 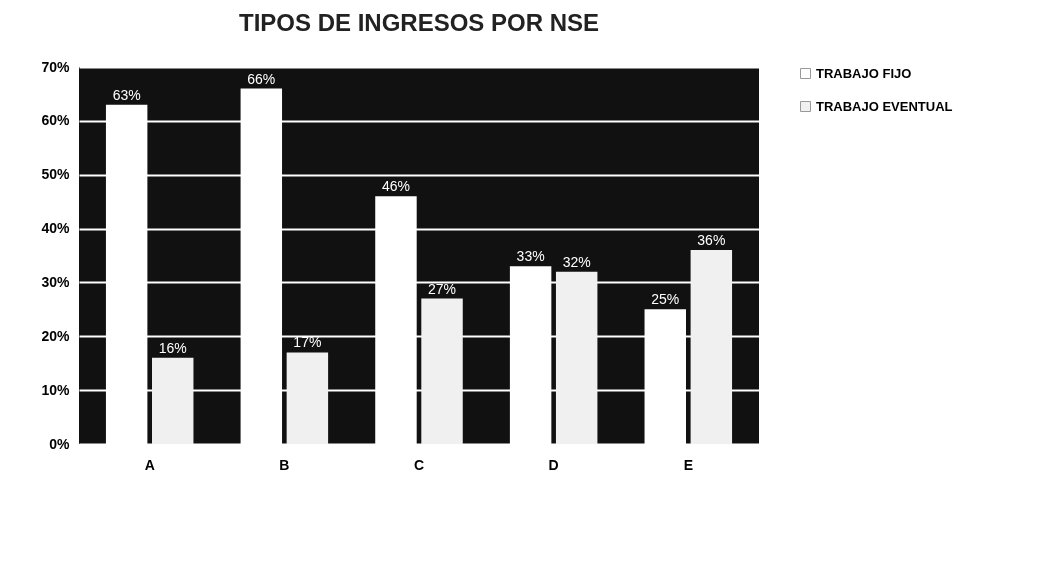 I want to click on y-tick-label: 60%, so click(x=56, y=120).